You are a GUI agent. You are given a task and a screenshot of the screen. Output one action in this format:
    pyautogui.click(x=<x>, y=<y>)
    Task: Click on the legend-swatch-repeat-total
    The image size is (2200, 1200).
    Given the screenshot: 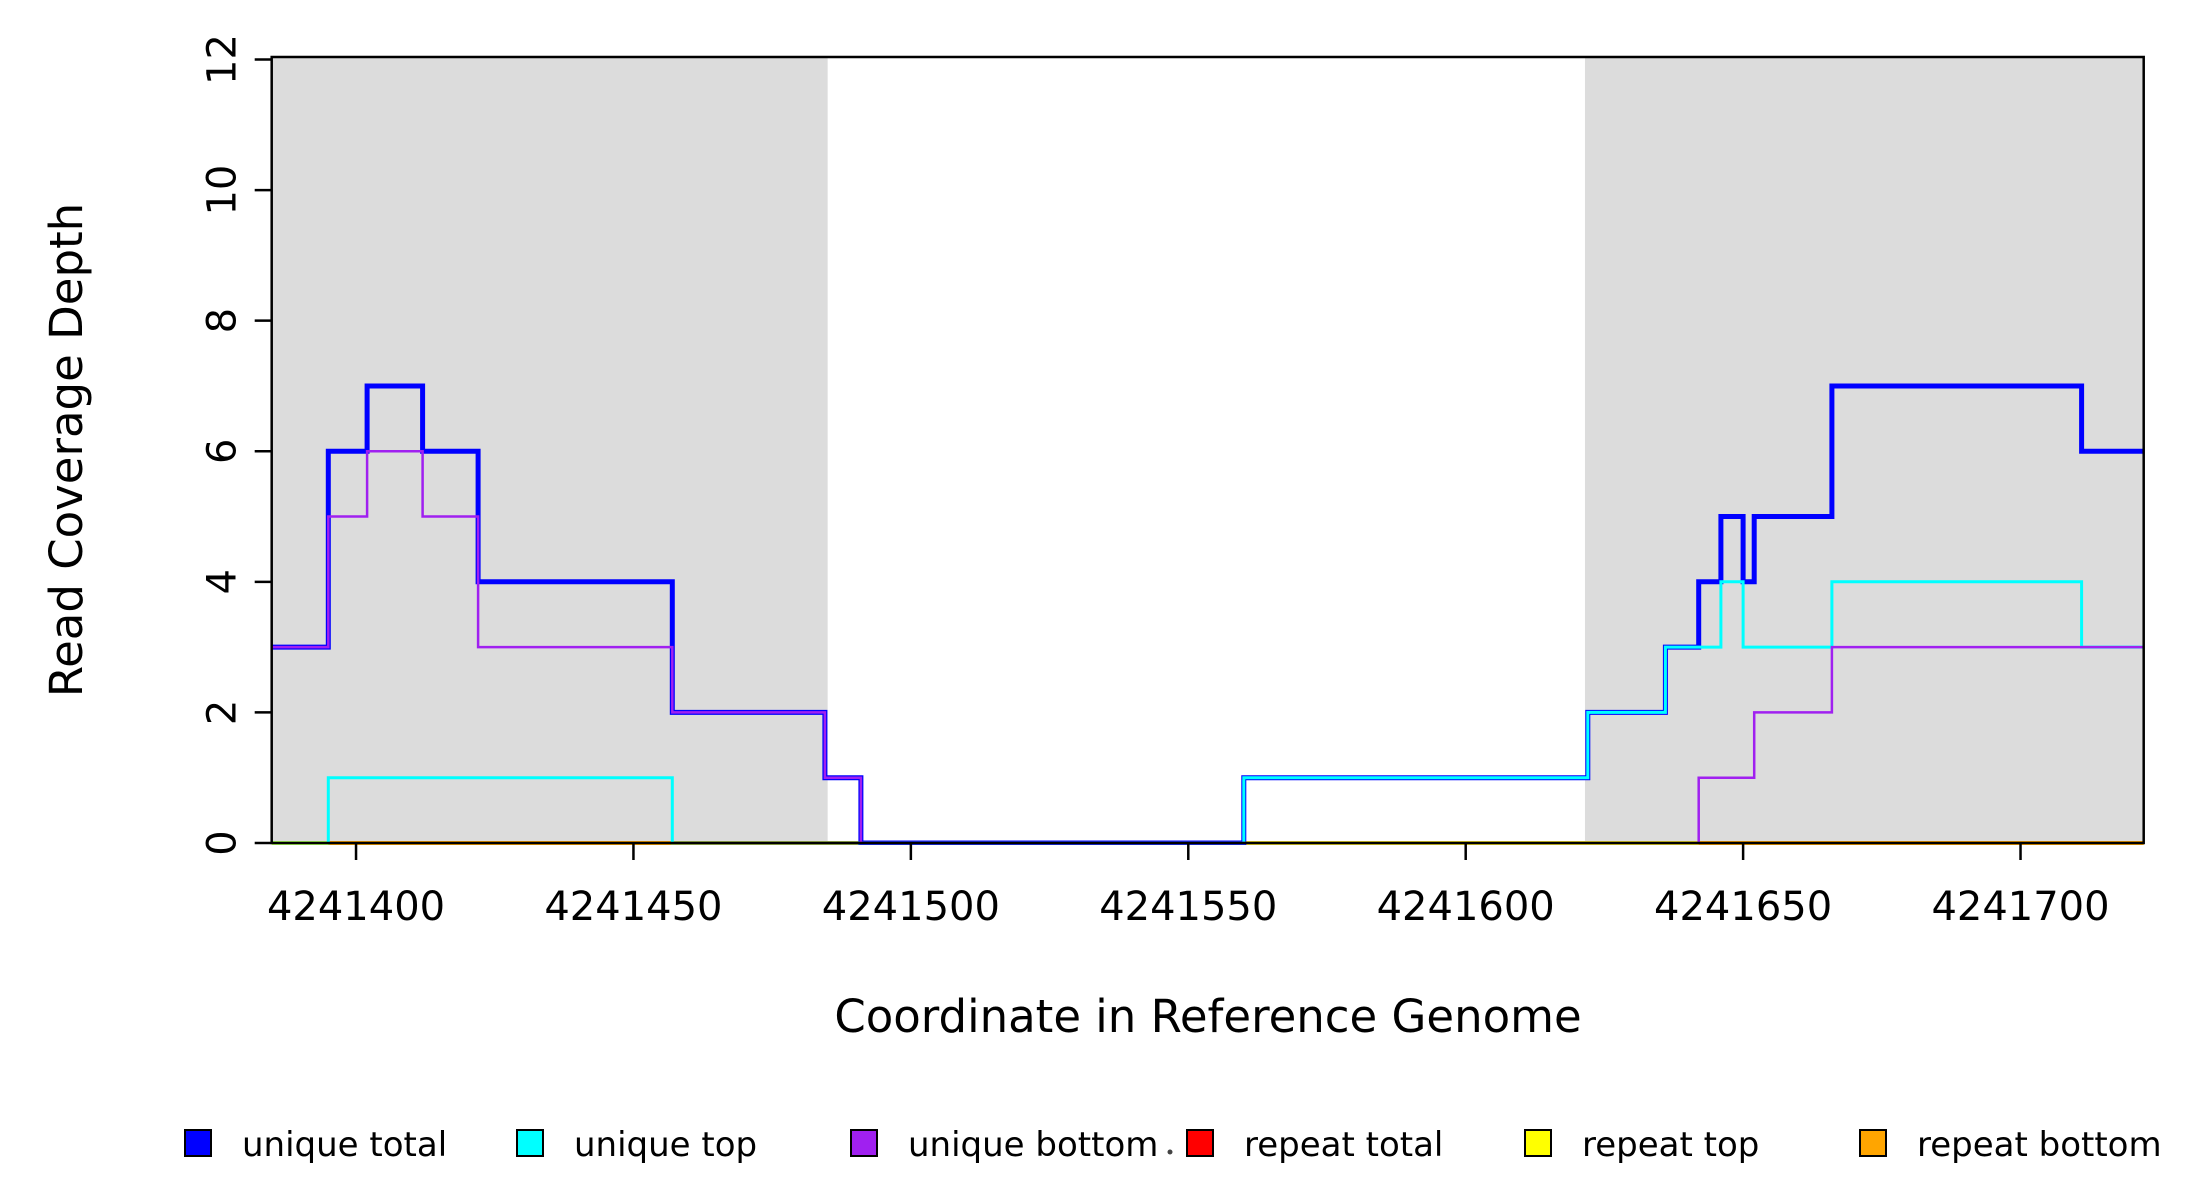 What is the action you would take?
    pyautogui.click(x=1200, y=1143)
    